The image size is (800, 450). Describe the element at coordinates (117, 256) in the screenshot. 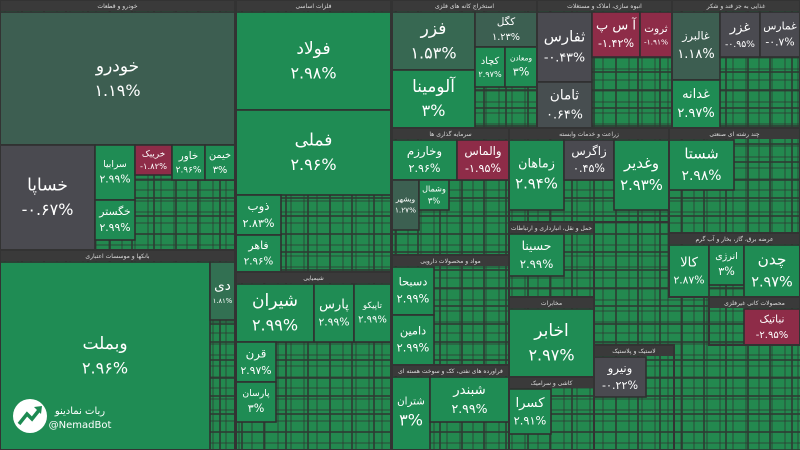

I see `sector-title: بانکها و موسسات اعتباری` at that location.